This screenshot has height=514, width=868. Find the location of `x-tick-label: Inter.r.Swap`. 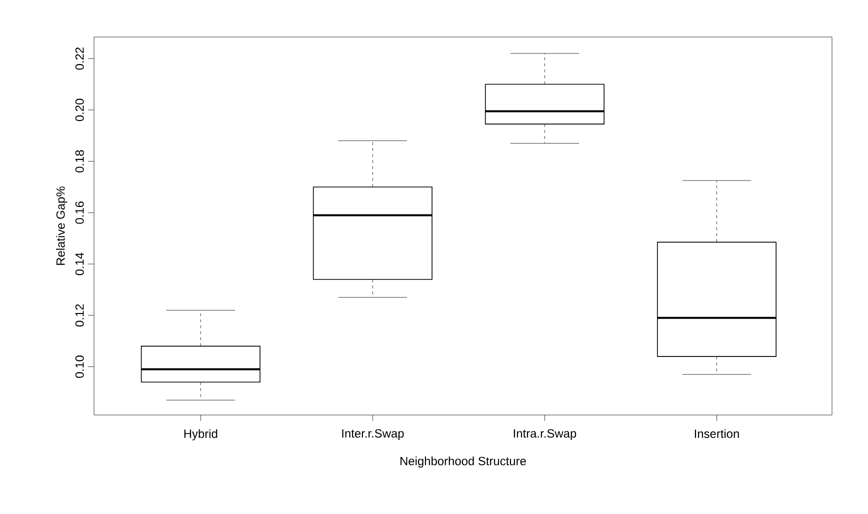

x-tick-label: Inter.r.Swap is located at coordinates (373, 434).